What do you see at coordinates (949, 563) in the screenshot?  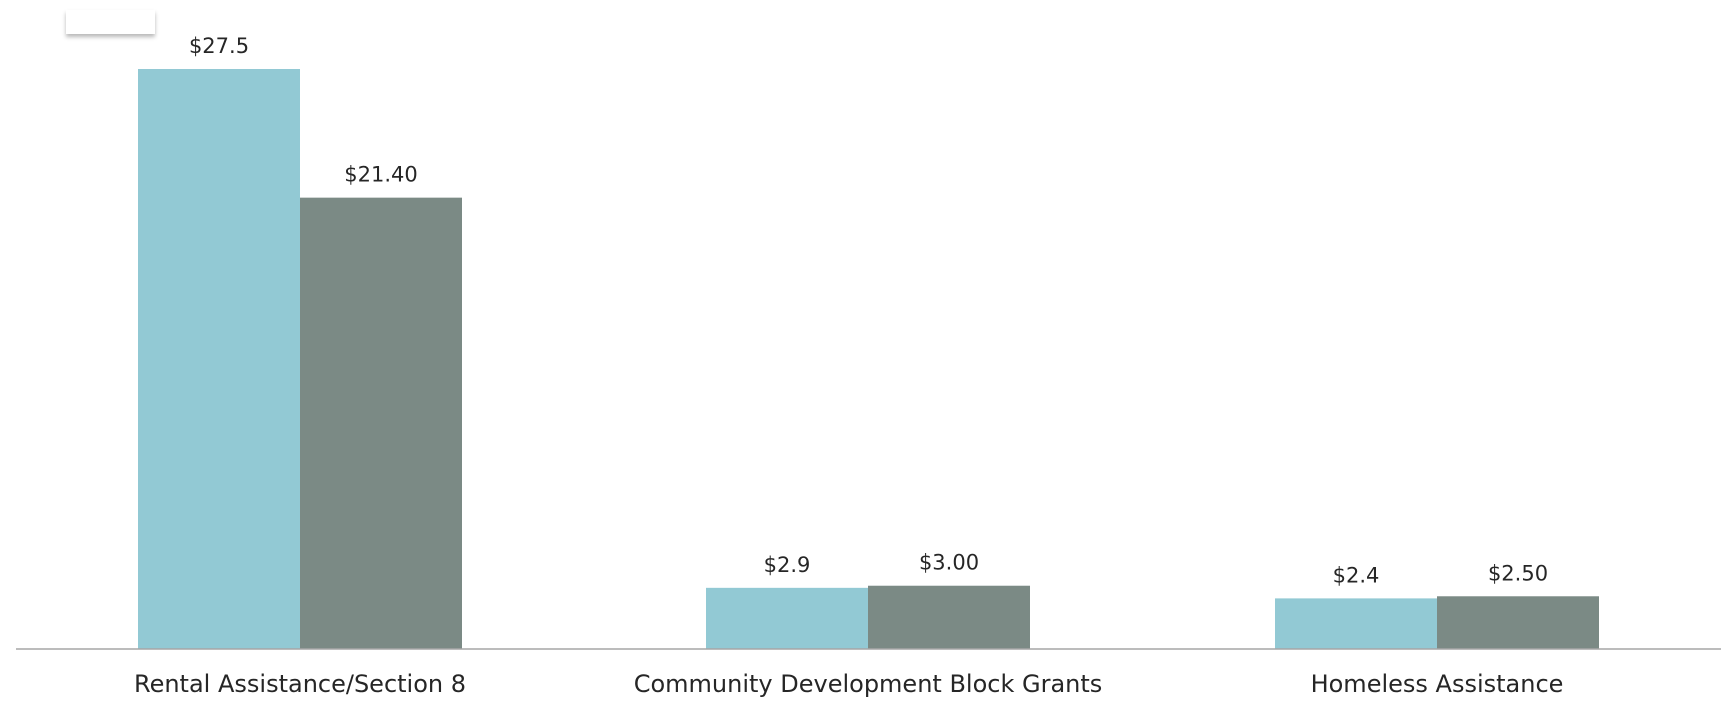 I see `data-label-community-development-block-grants-s2: $3.00` at bounding box center [949, 563].